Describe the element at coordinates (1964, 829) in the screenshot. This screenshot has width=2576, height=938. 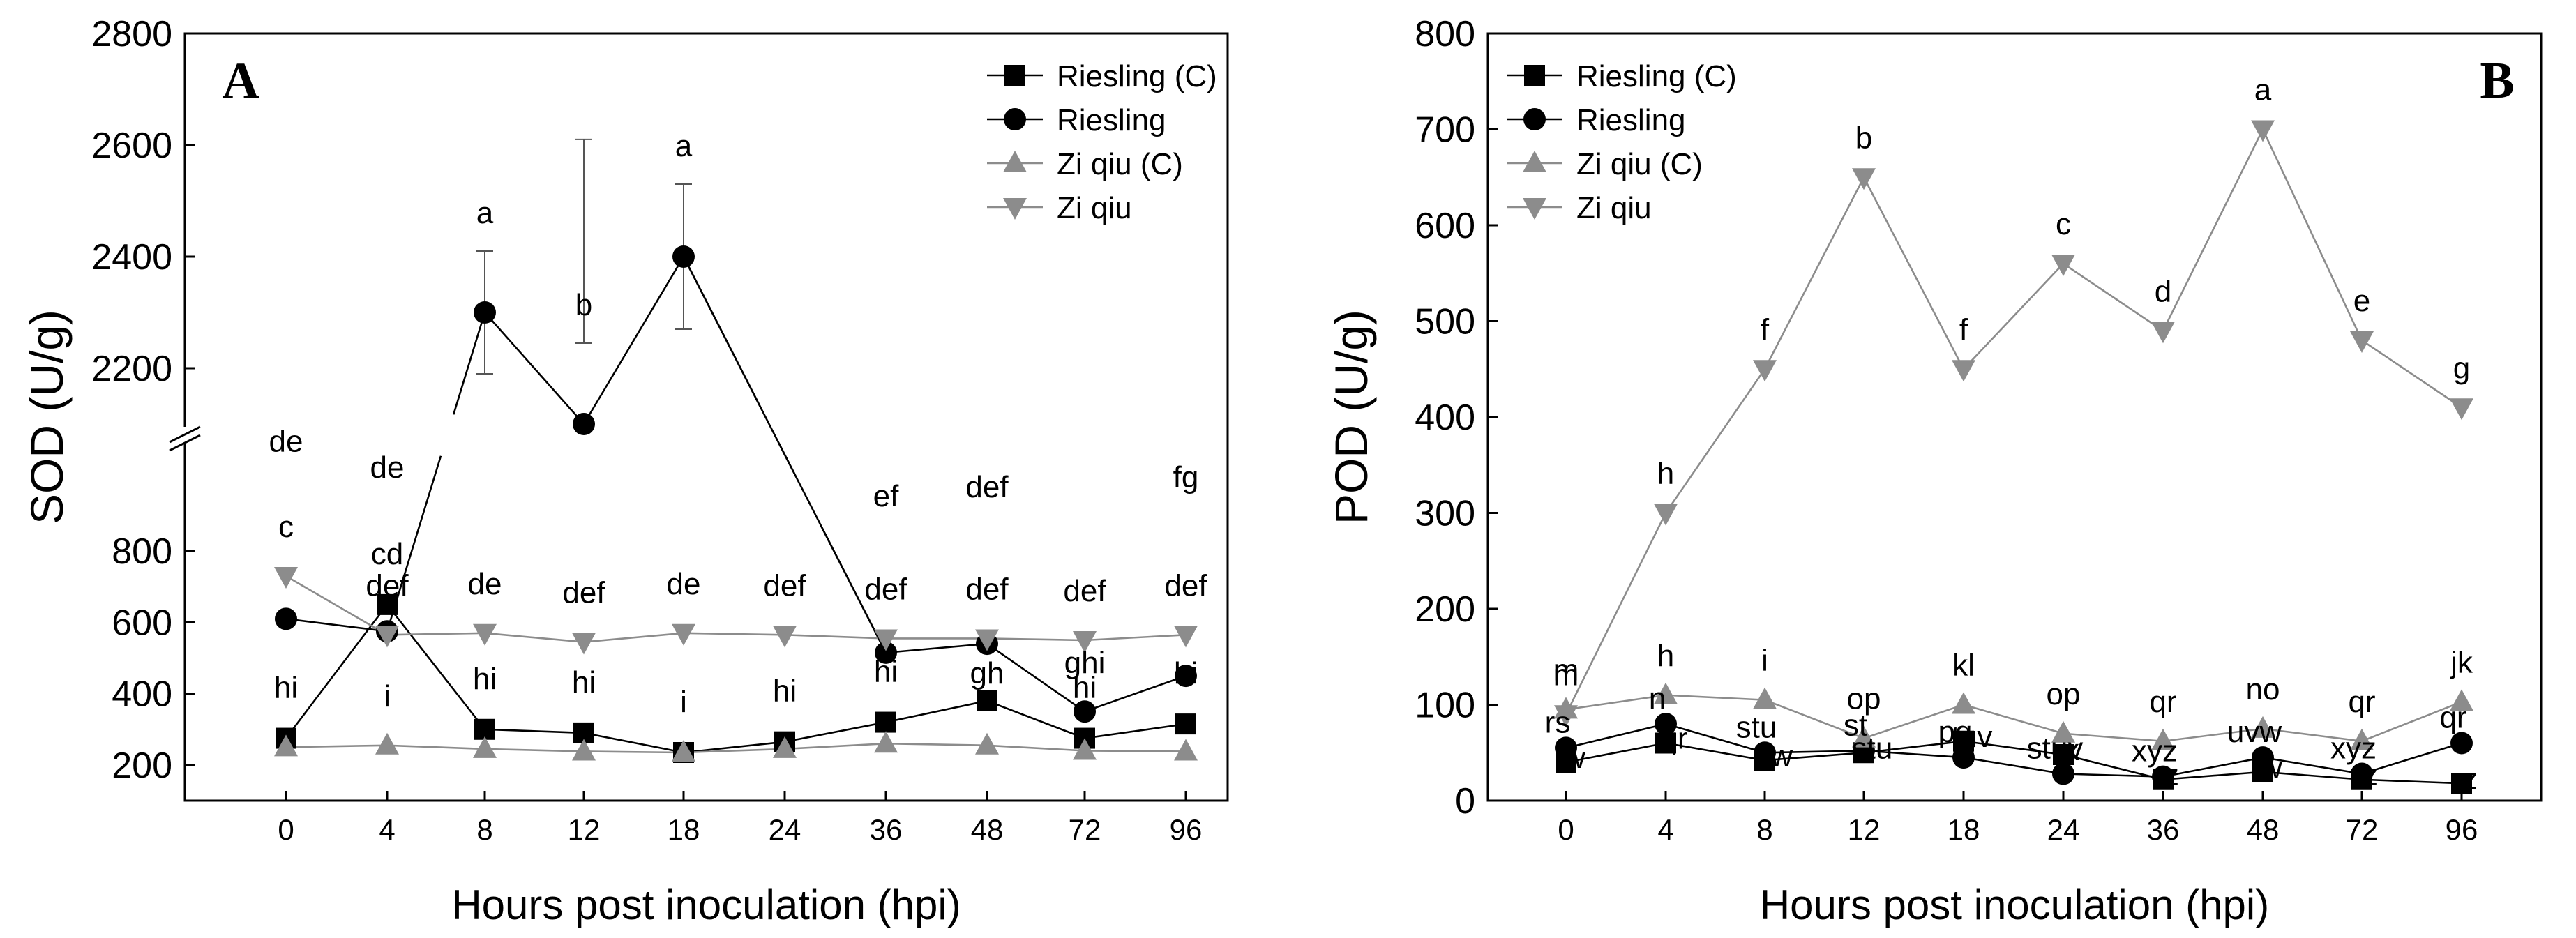
I see `panel-b-x-tick-label: 18` at that location.